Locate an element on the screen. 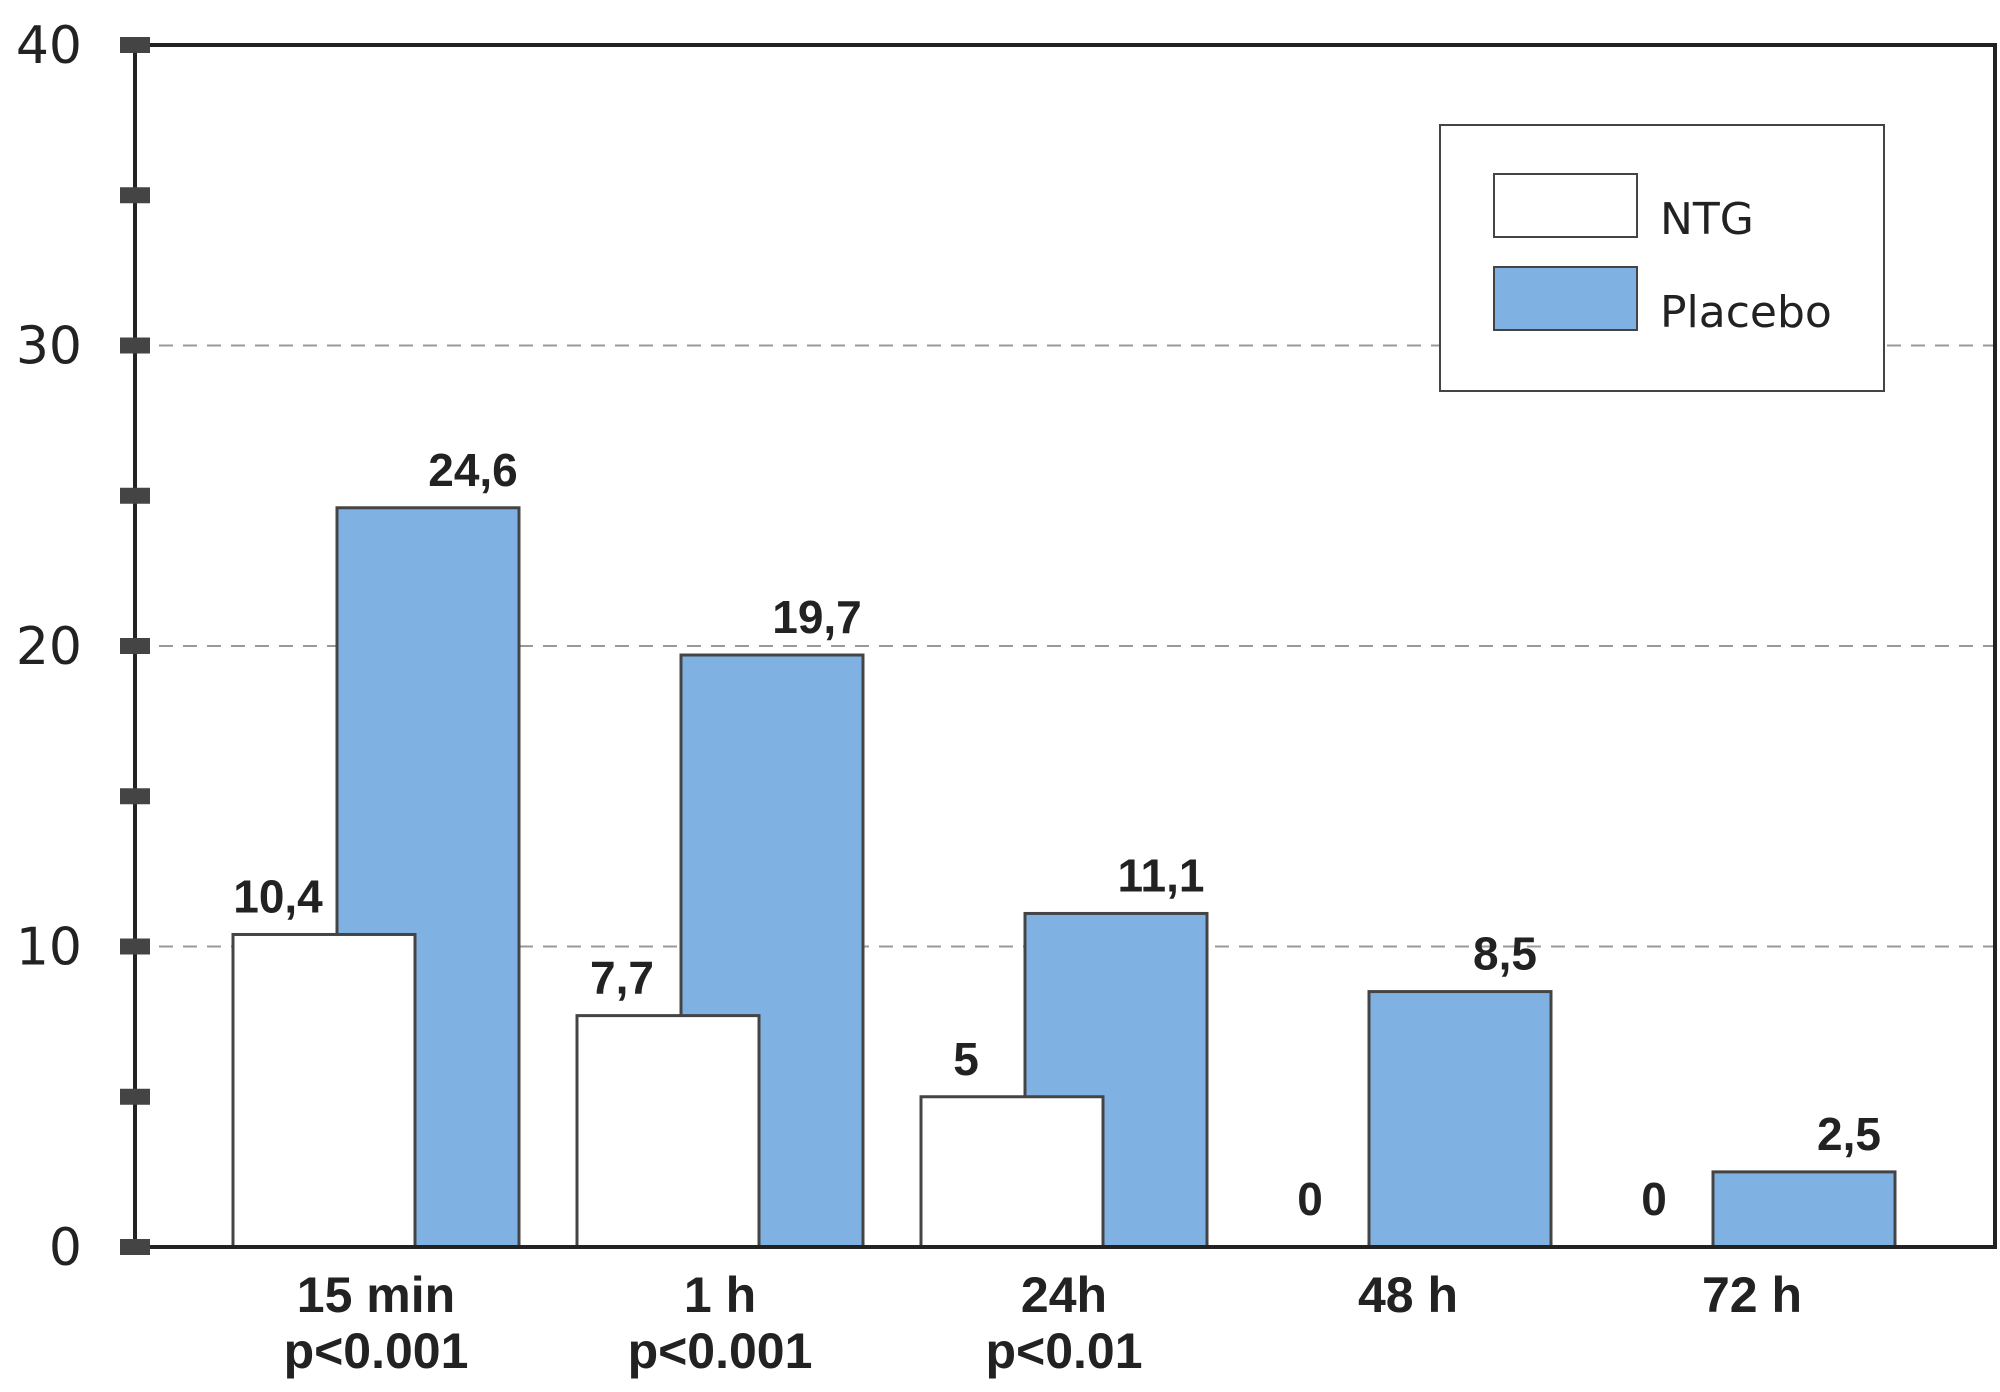 The height and width of the screenshot is (1392, 2000). legend-box is located at coordinates (1662, 258).